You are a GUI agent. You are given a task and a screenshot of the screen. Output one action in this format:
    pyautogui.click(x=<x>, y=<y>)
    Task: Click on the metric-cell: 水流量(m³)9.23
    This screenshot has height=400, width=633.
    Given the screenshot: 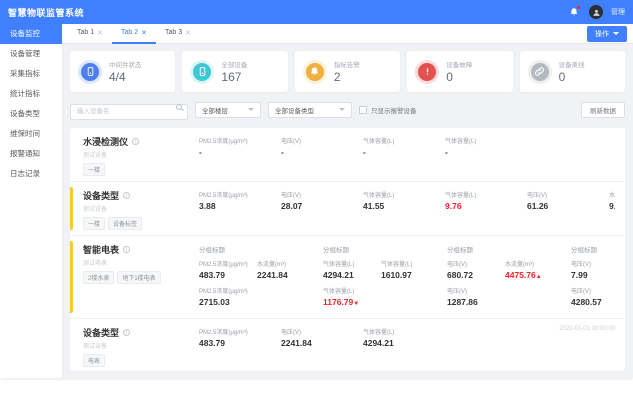 What is the action you would take?
    pyautogui.click(x=612, y=200)
    